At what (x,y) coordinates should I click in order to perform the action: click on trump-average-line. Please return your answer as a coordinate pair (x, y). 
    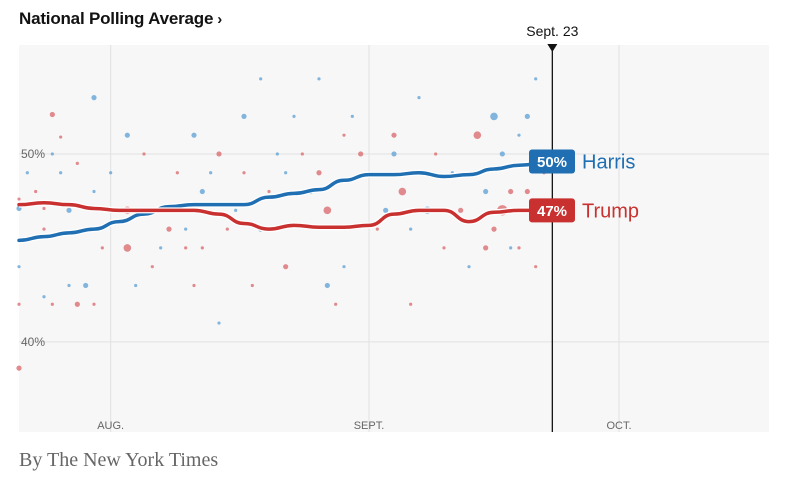
    Looking at the image, I should click on (286, 216).